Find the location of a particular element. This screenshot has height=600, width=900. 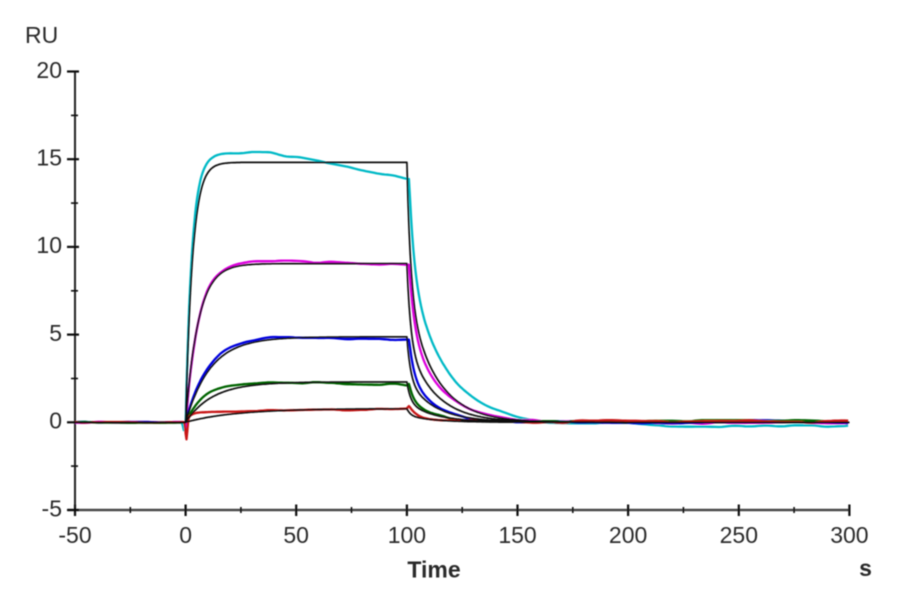

svg-text: -5 is located at coordinates (52, 508).